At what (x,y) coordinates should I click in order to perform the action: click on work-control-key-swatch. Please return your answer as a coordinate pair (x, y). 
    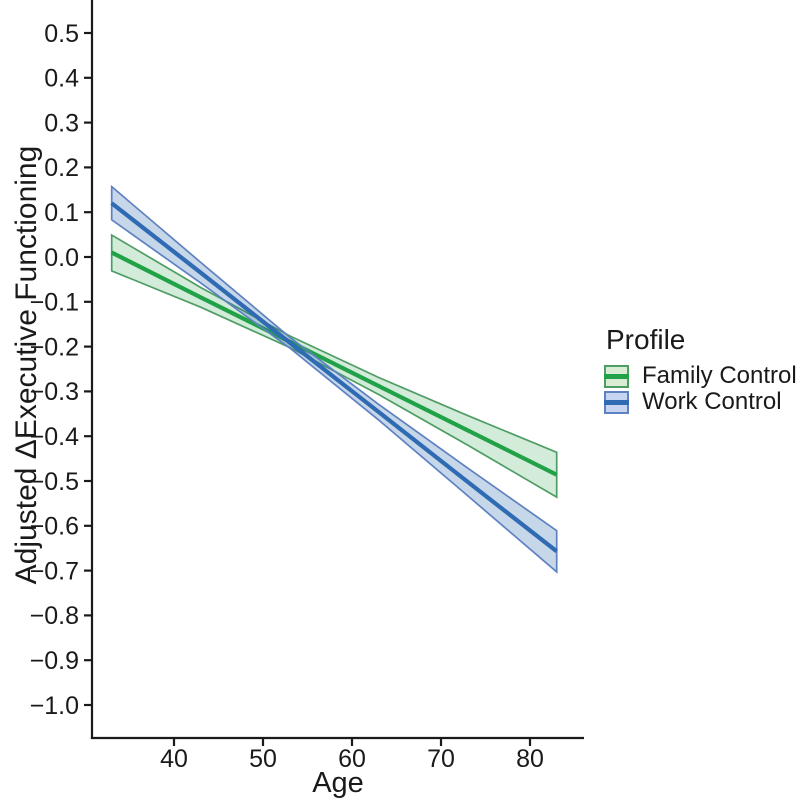
    Looking at the image, I should click on (616, 402).